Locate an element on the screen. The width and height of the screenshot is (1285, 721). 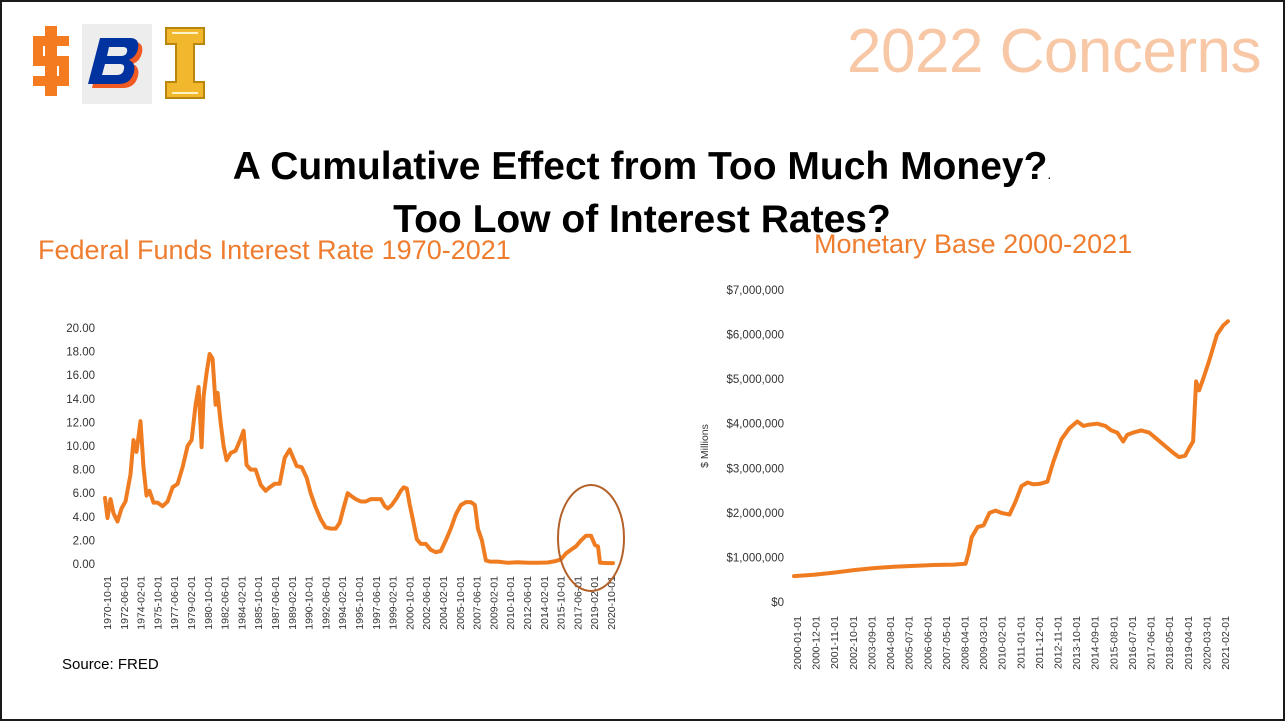
x-tick-label: 2016-07-01 is located at coordinates (1133, 643).